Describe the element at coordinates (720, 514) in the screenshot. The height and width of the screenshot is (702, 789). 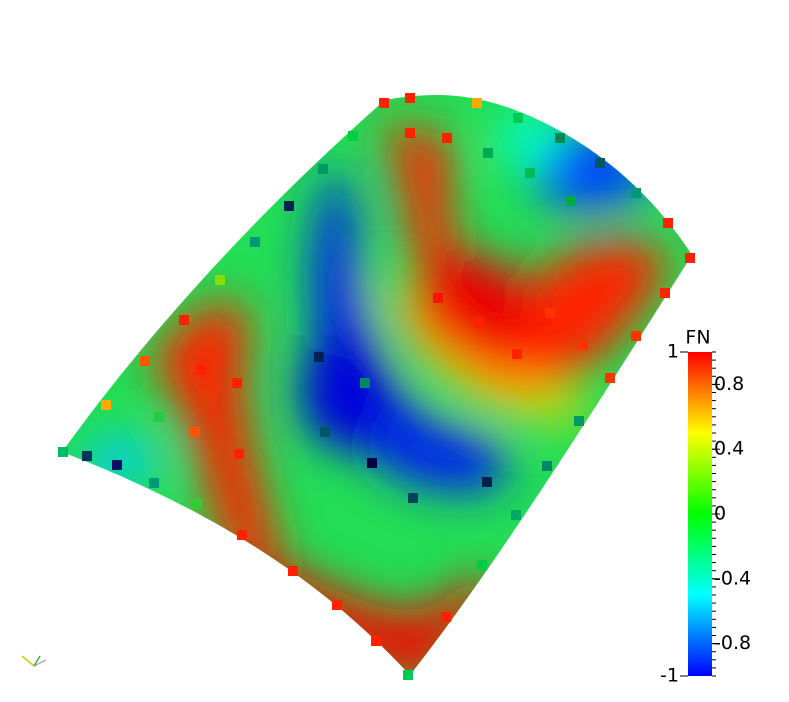
I see `tick-label: 0` at that location.